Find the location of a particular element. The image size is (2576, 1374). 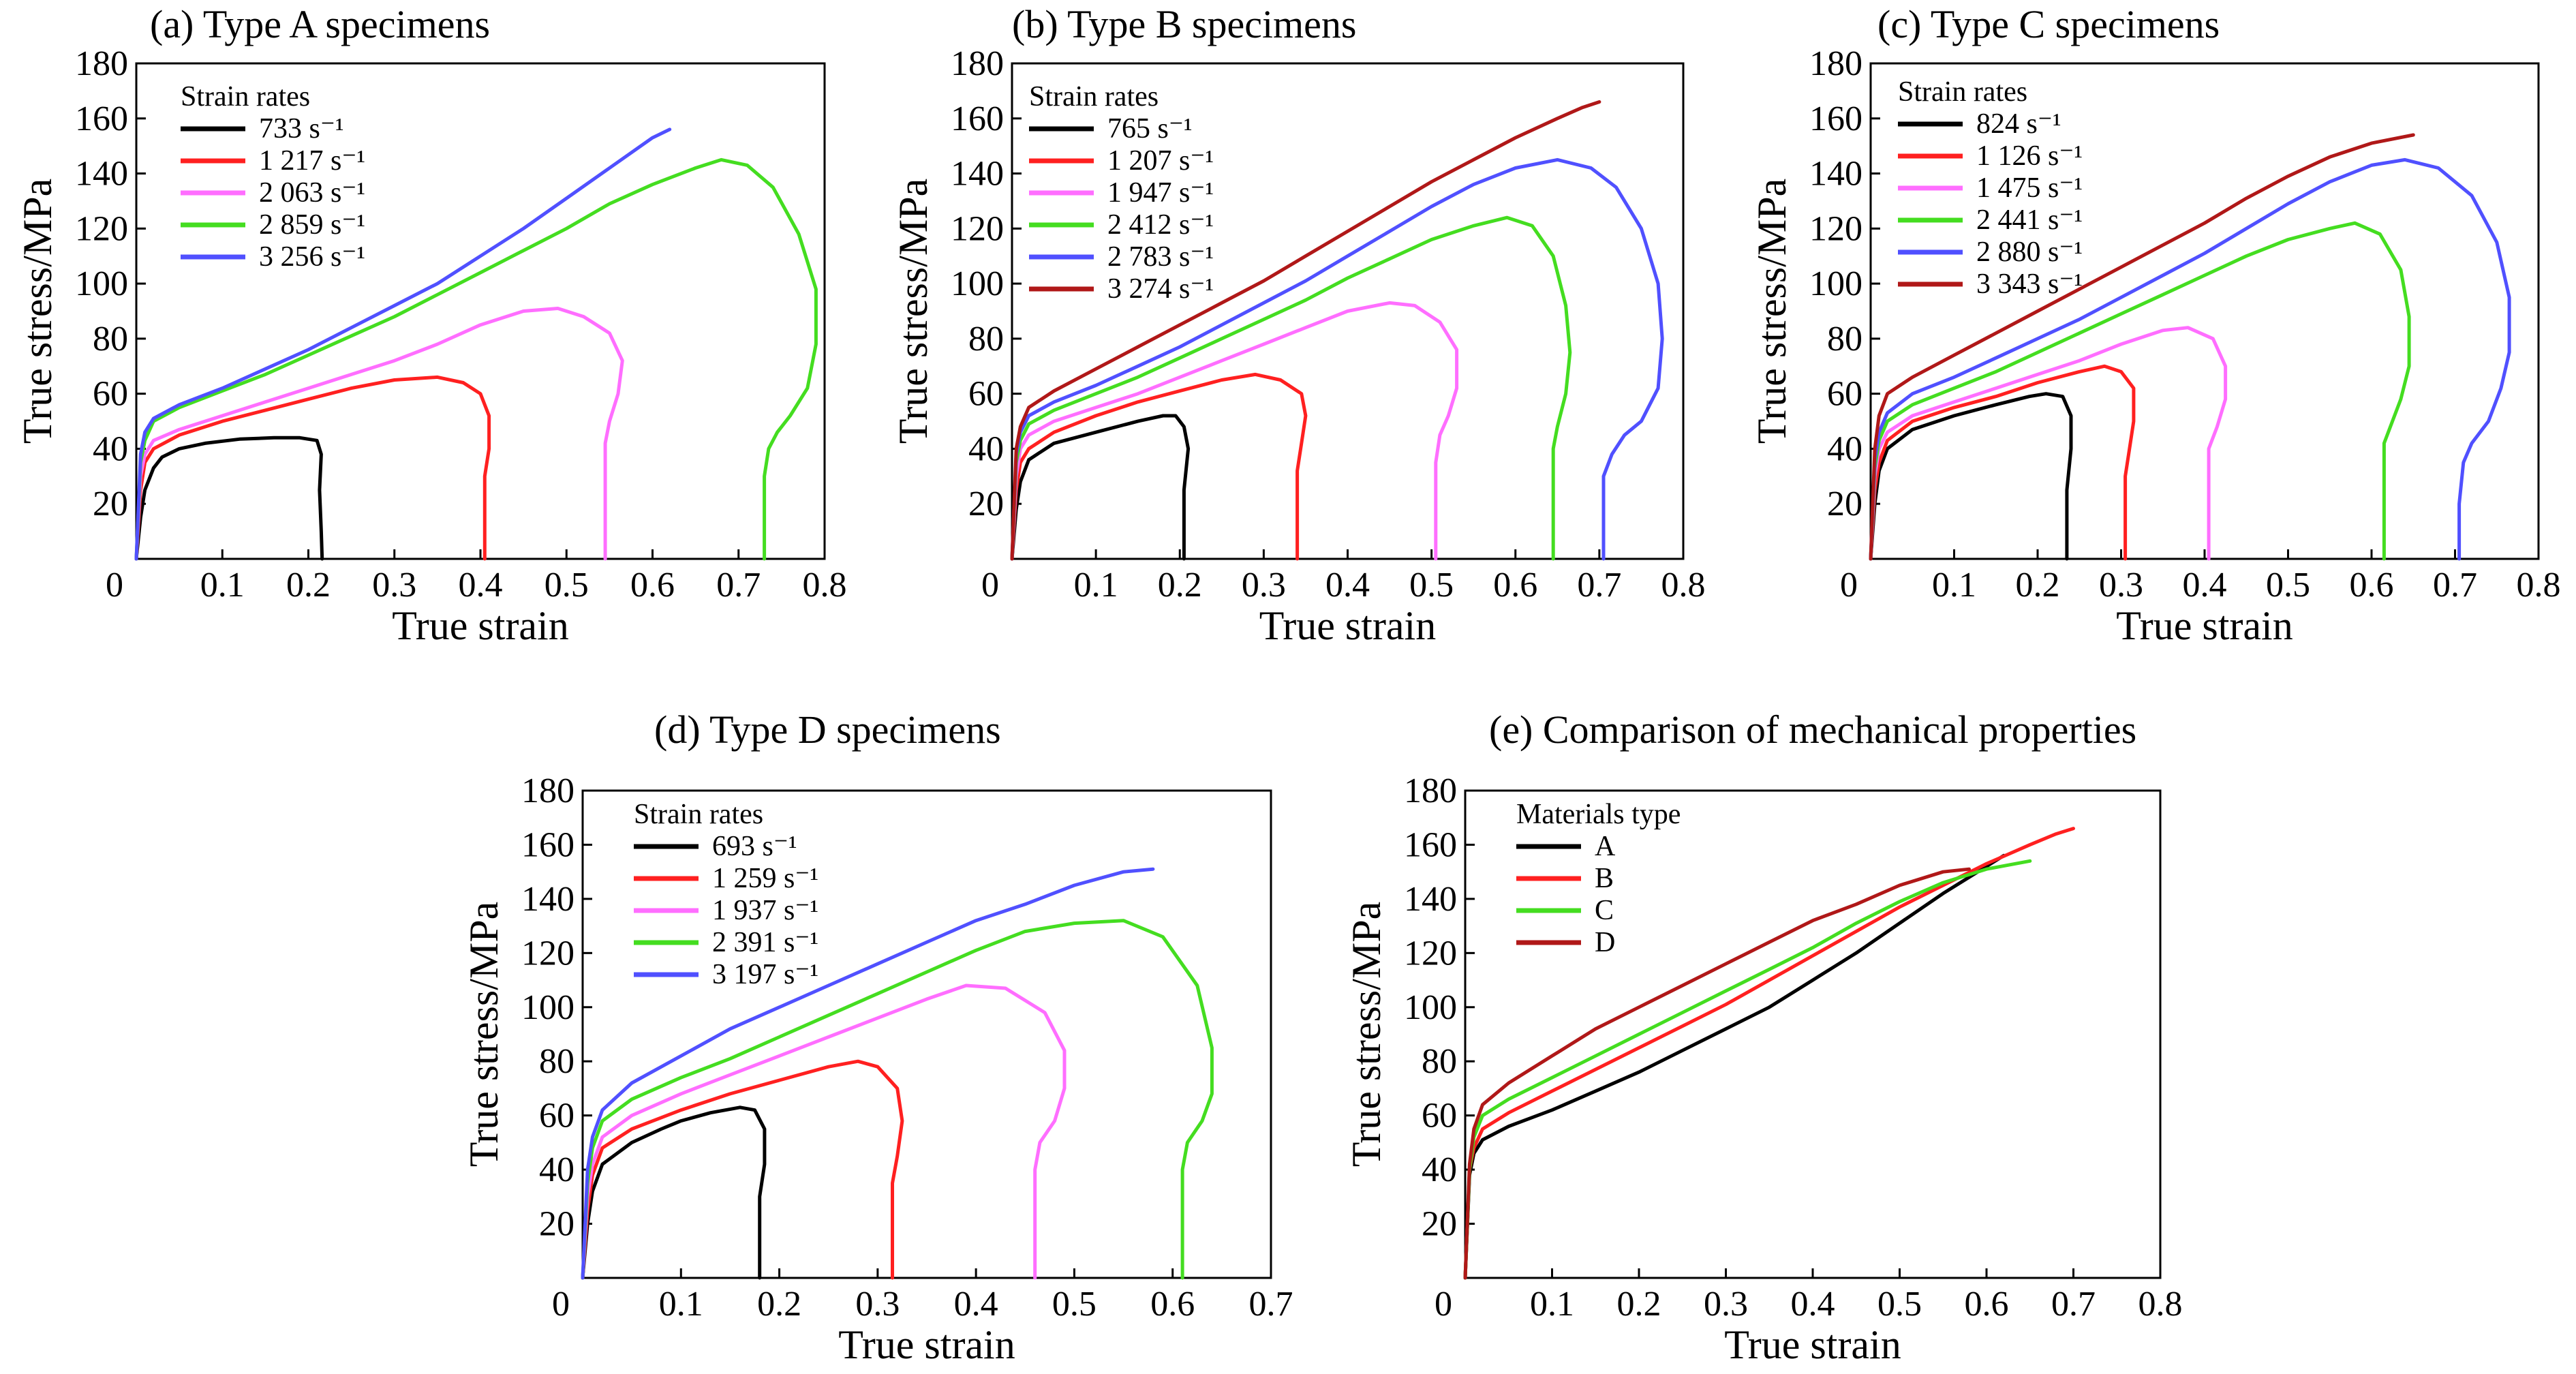

legend-item-label: 1 126 s⁻¹ is located at coordinates (2029, 156).